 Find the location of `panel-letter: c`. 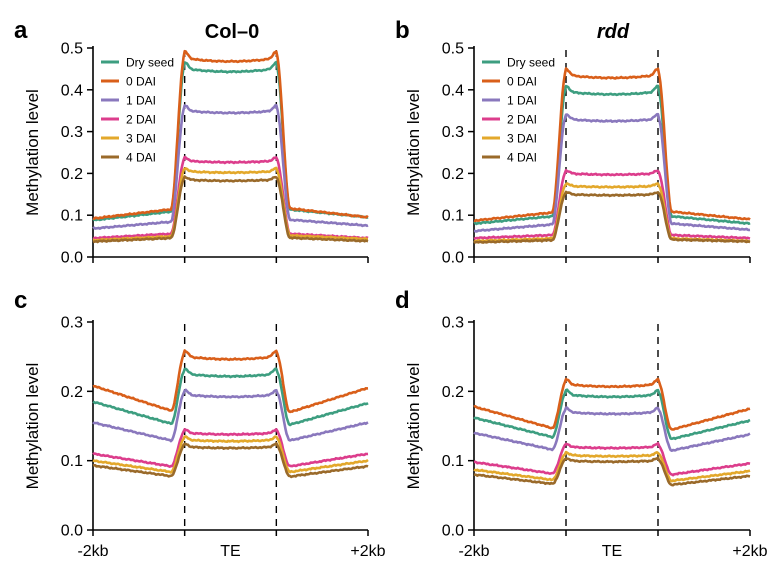

panel-letter: c is located at coordinates (20, 300).